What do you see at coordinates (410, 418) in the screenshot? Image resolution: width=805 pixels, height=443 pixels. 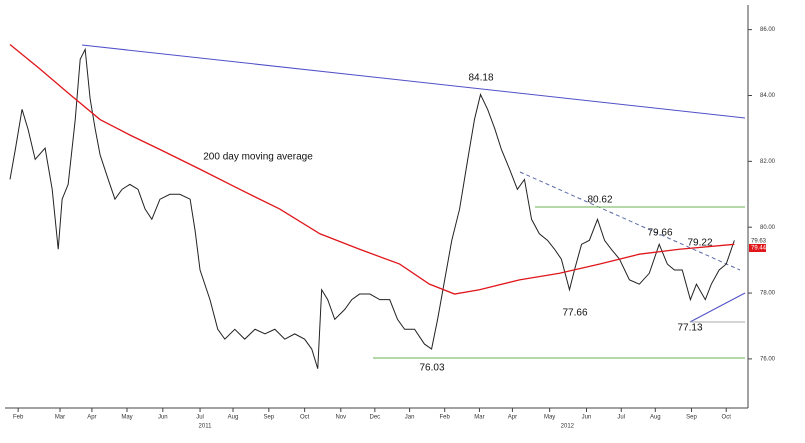 I see `x-tick-label: Jan` at bounding box center [410, 418].